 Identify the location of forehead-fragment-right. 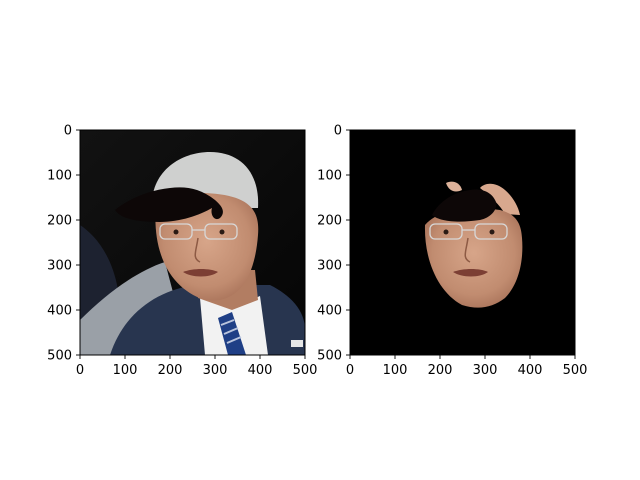
(500, 199).